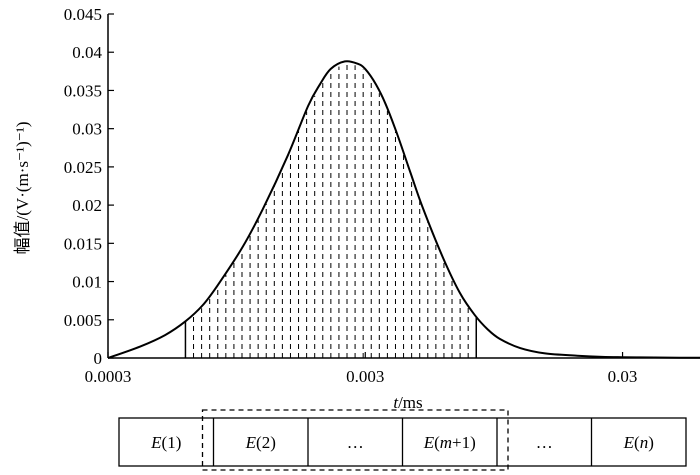 The height and width of the screenshot is (475, 700). I want to click on segment-cell: E(2), so click(260, 442).